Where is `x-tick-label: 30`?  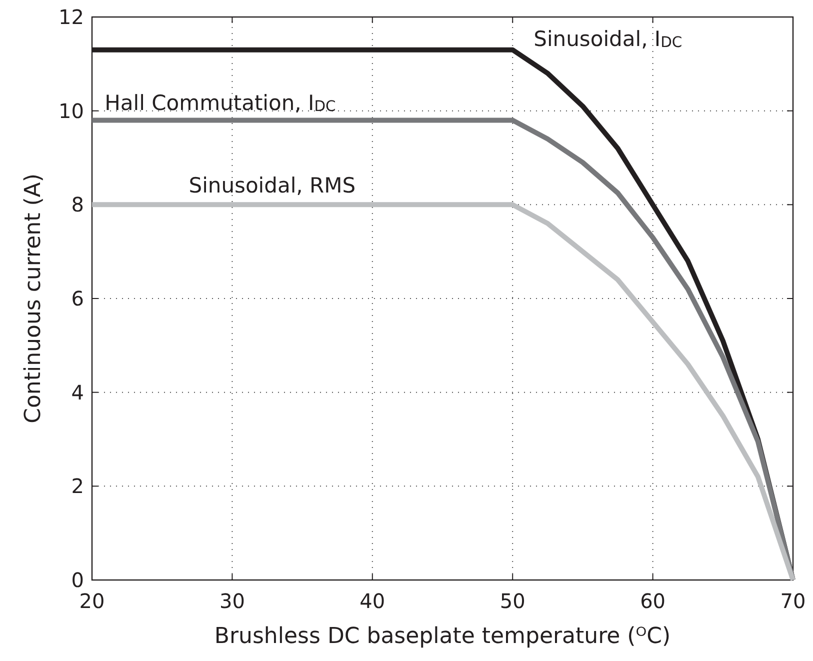 x-tick-label: 30 is located at coordinates (232, 601).